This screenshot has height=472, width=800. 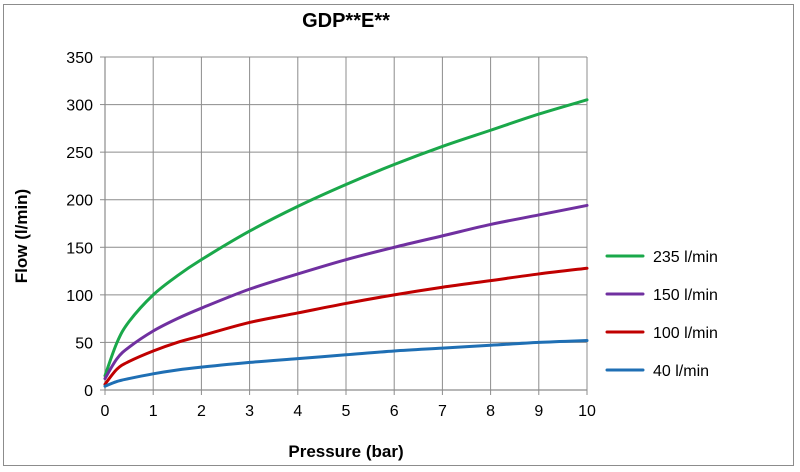 What do you see at coordinates (587, 411) in the screenshot?
I see `x-tick-label-10: 10` at bounding box center [587, 411].